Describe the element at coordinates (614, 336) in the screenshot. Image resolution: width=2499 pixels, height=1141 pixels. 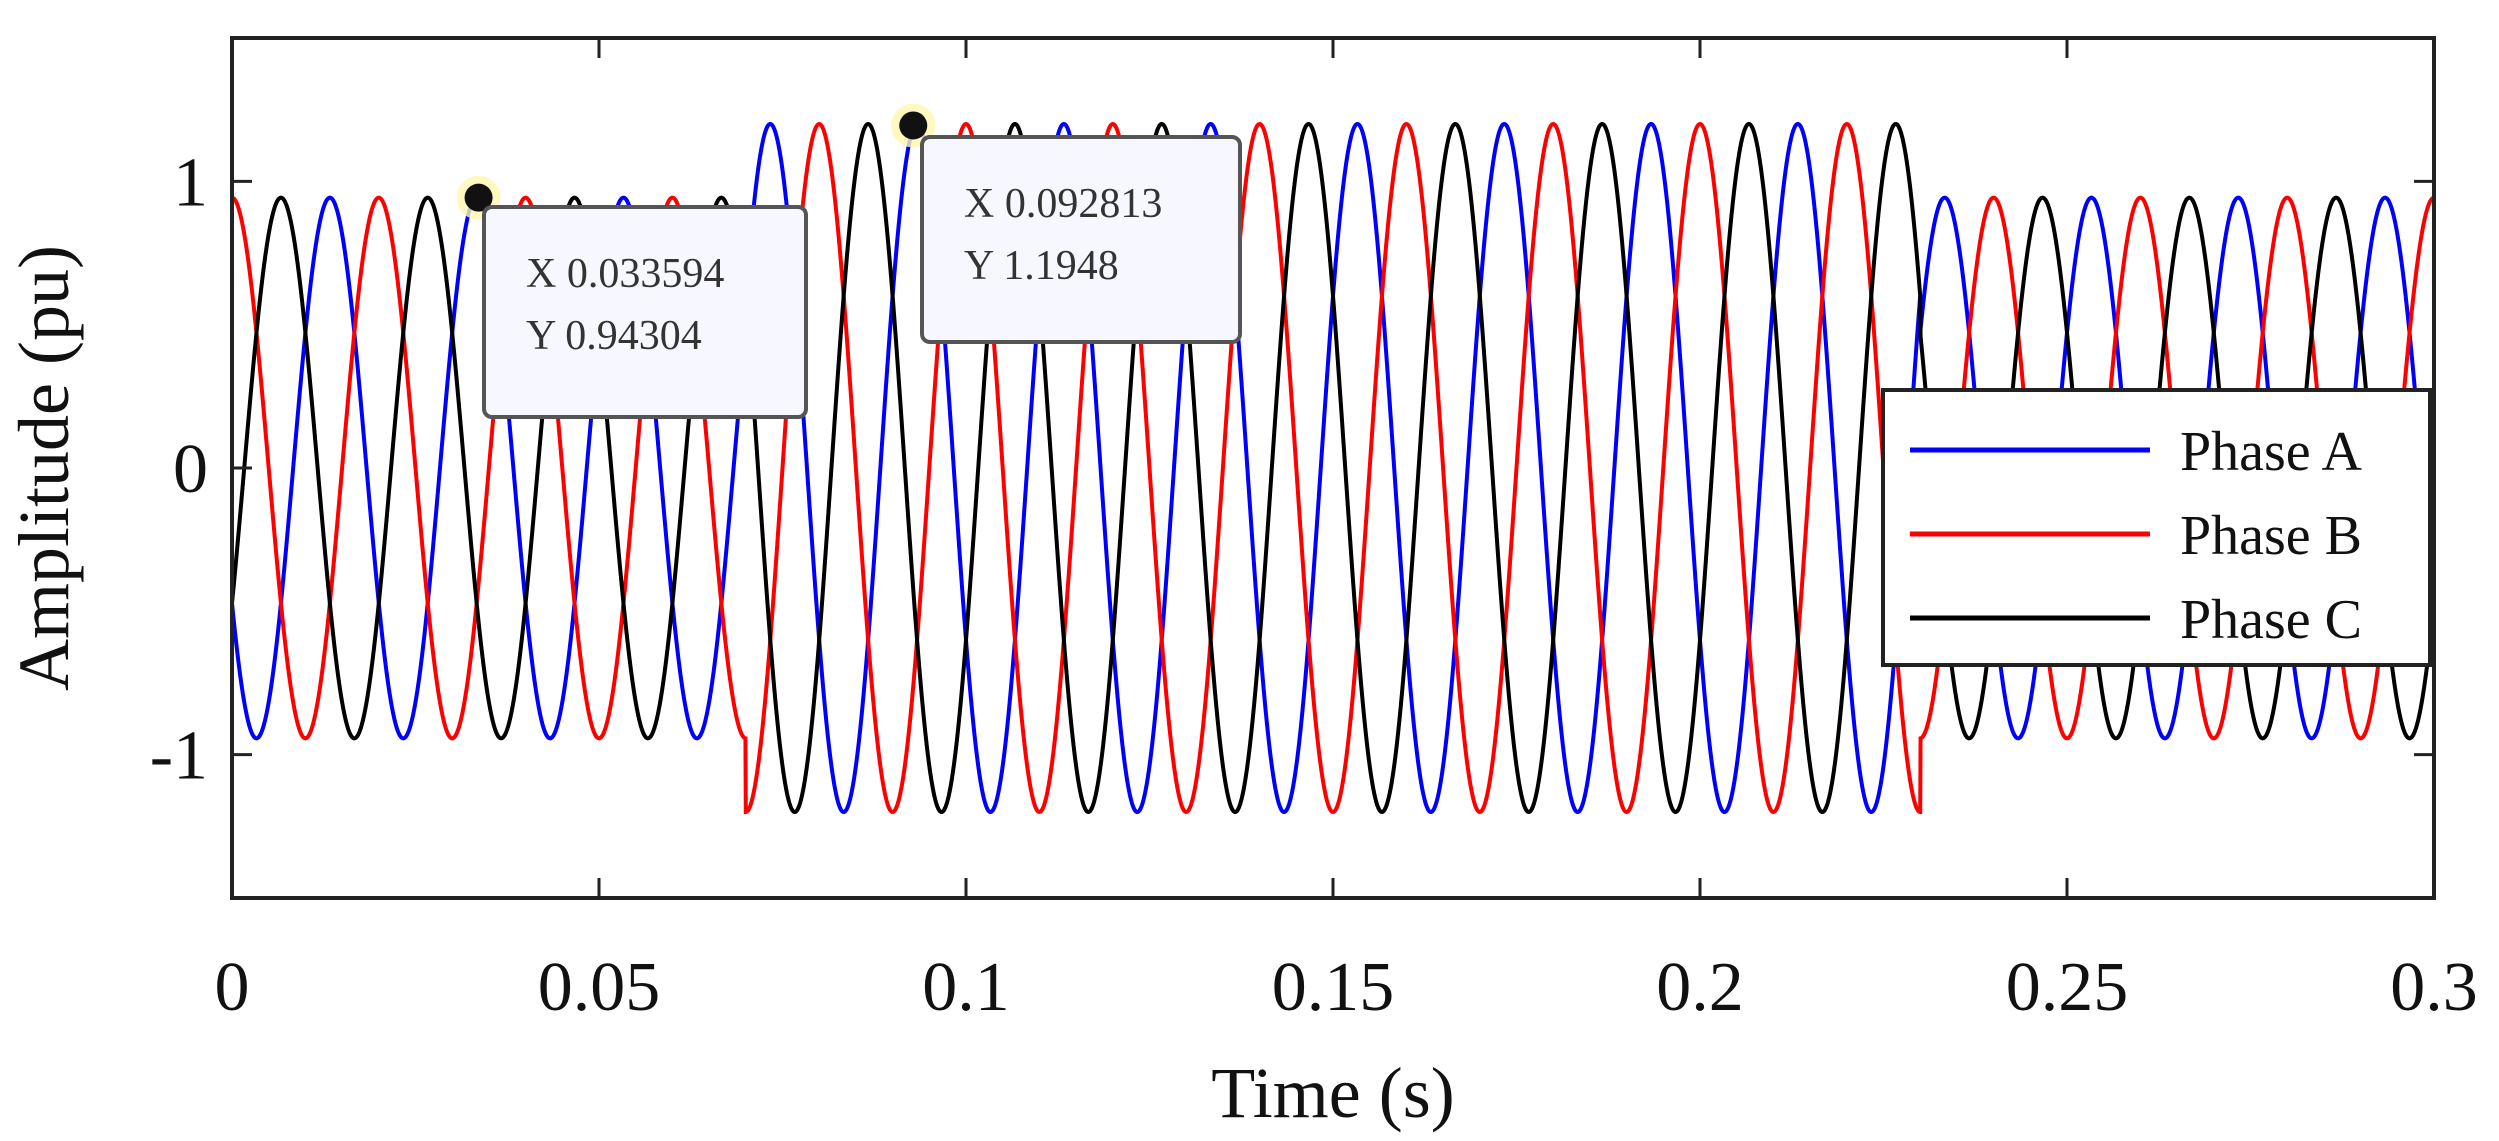
I see `datatip-y-label: Y 0.94304` at that location.